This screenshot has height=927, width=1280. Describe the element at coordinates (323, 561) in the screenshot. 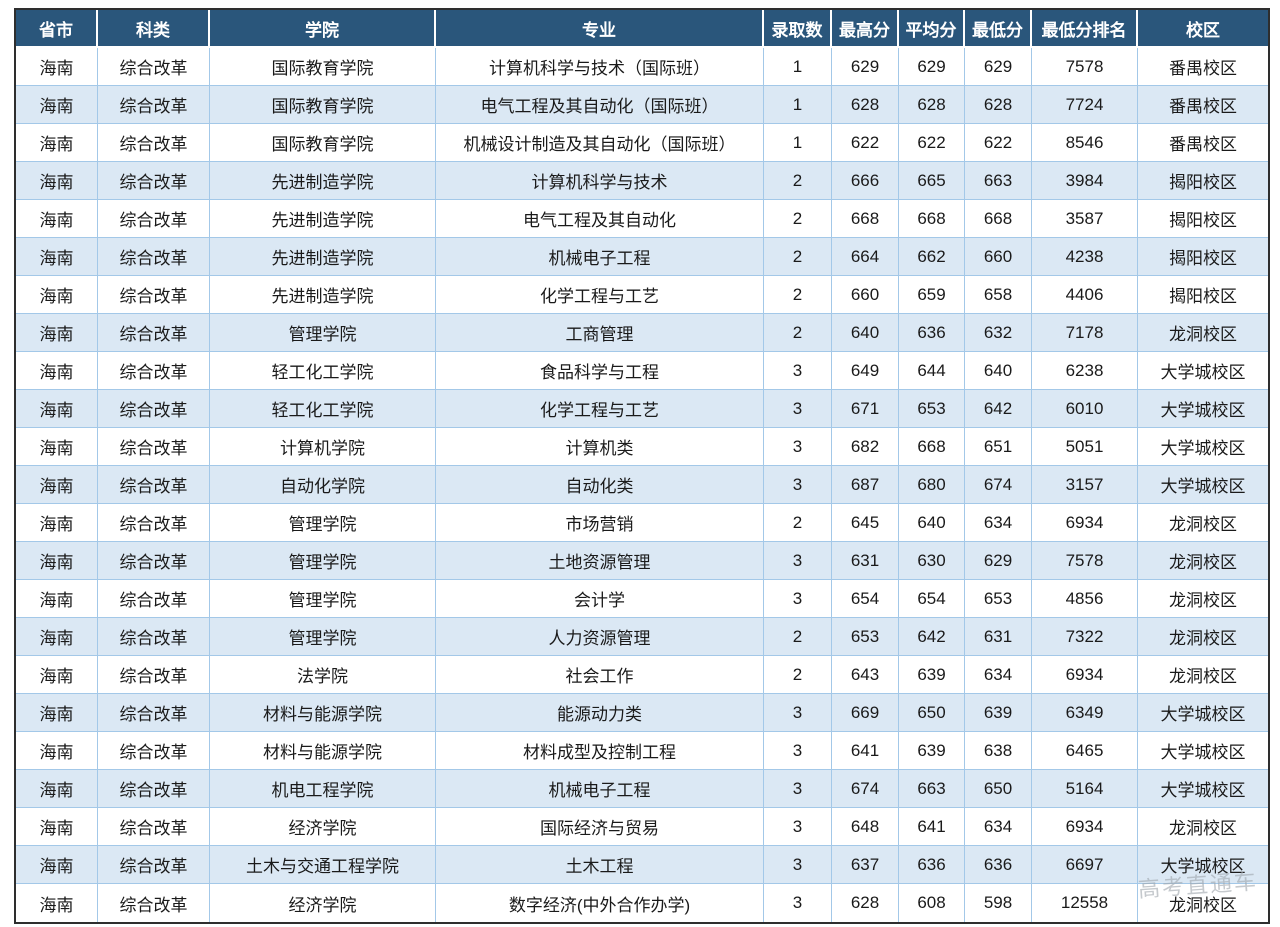

I see `table-cell: 管理学院` at that location.